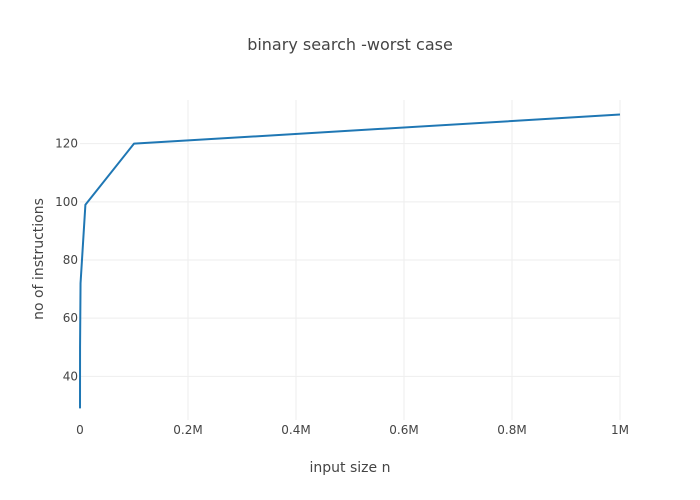  Describe the element at coordinates (403, 430) in the screenshot. I see `x-tick-label: 0.6M` at that location.